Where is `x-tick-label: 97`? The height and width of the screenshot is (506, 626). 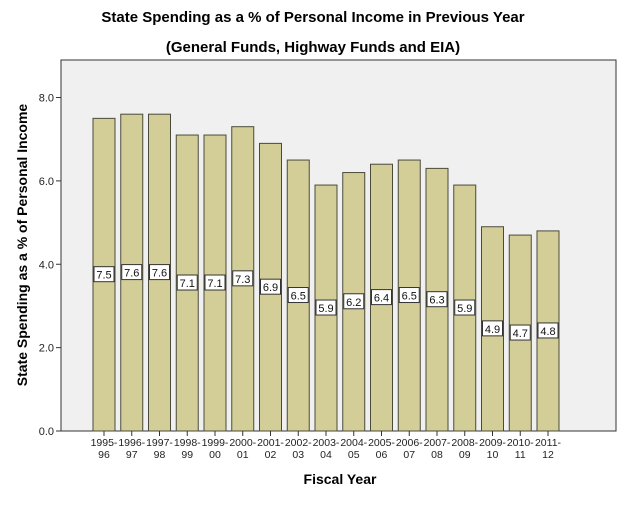 x-tick-label: 97 is located at coordinates (132, 455).